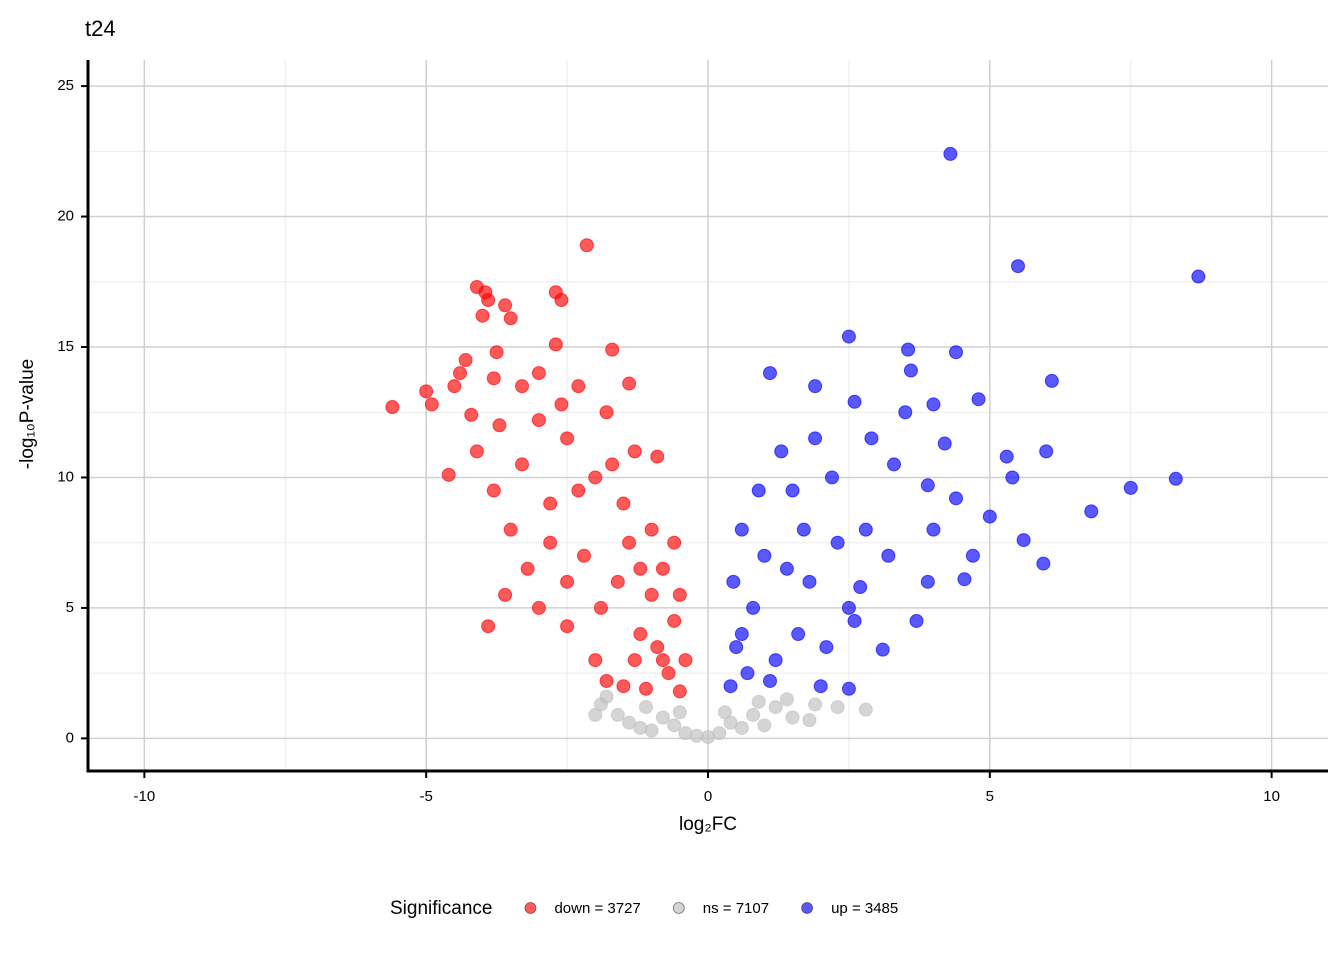 The image size is (1344, 960). I want to click on legend-title: Significance, so click(441, 908).